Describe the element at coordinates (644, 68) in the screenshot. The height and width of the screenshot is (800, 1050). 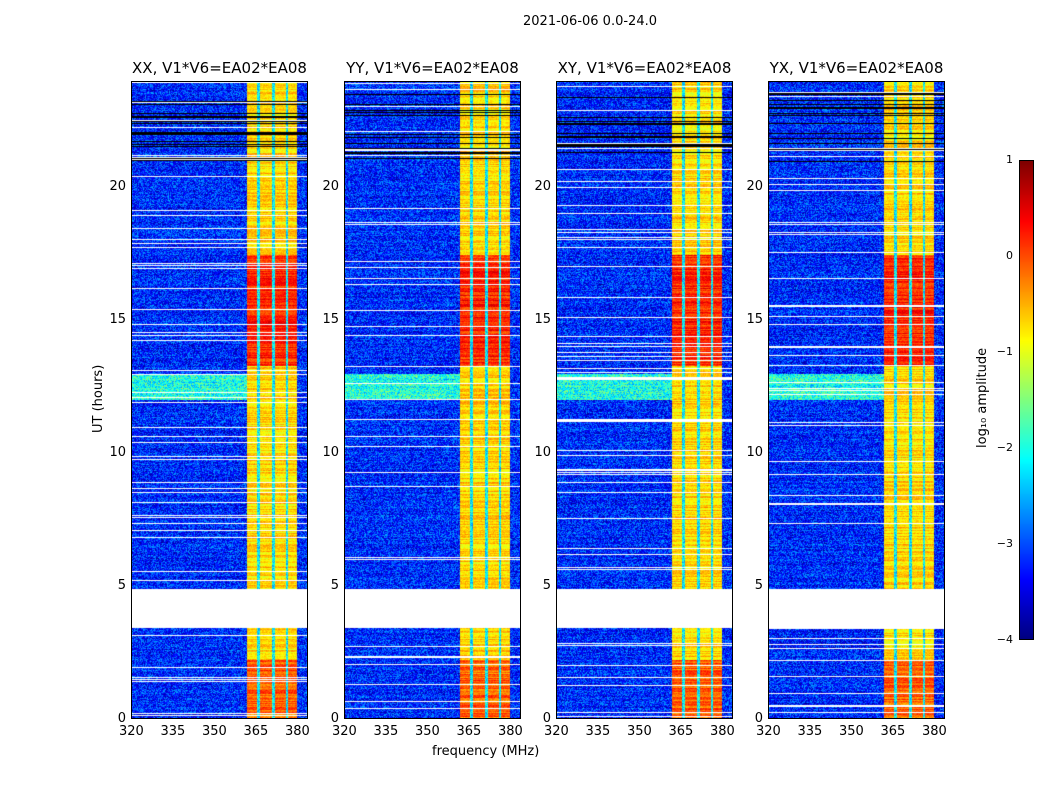
I see `panel-title: XY, V1*V6=EA02*EA08` at that location.